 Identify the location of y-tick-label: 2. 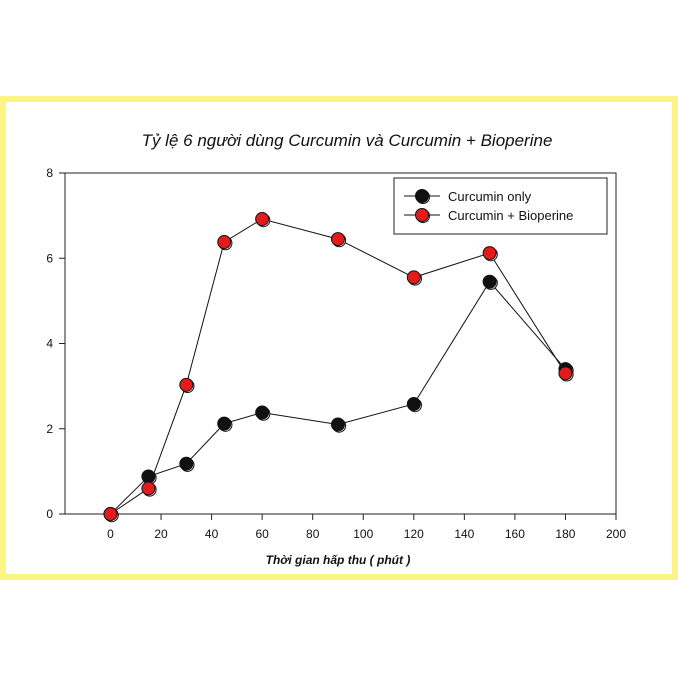
(49, 429).